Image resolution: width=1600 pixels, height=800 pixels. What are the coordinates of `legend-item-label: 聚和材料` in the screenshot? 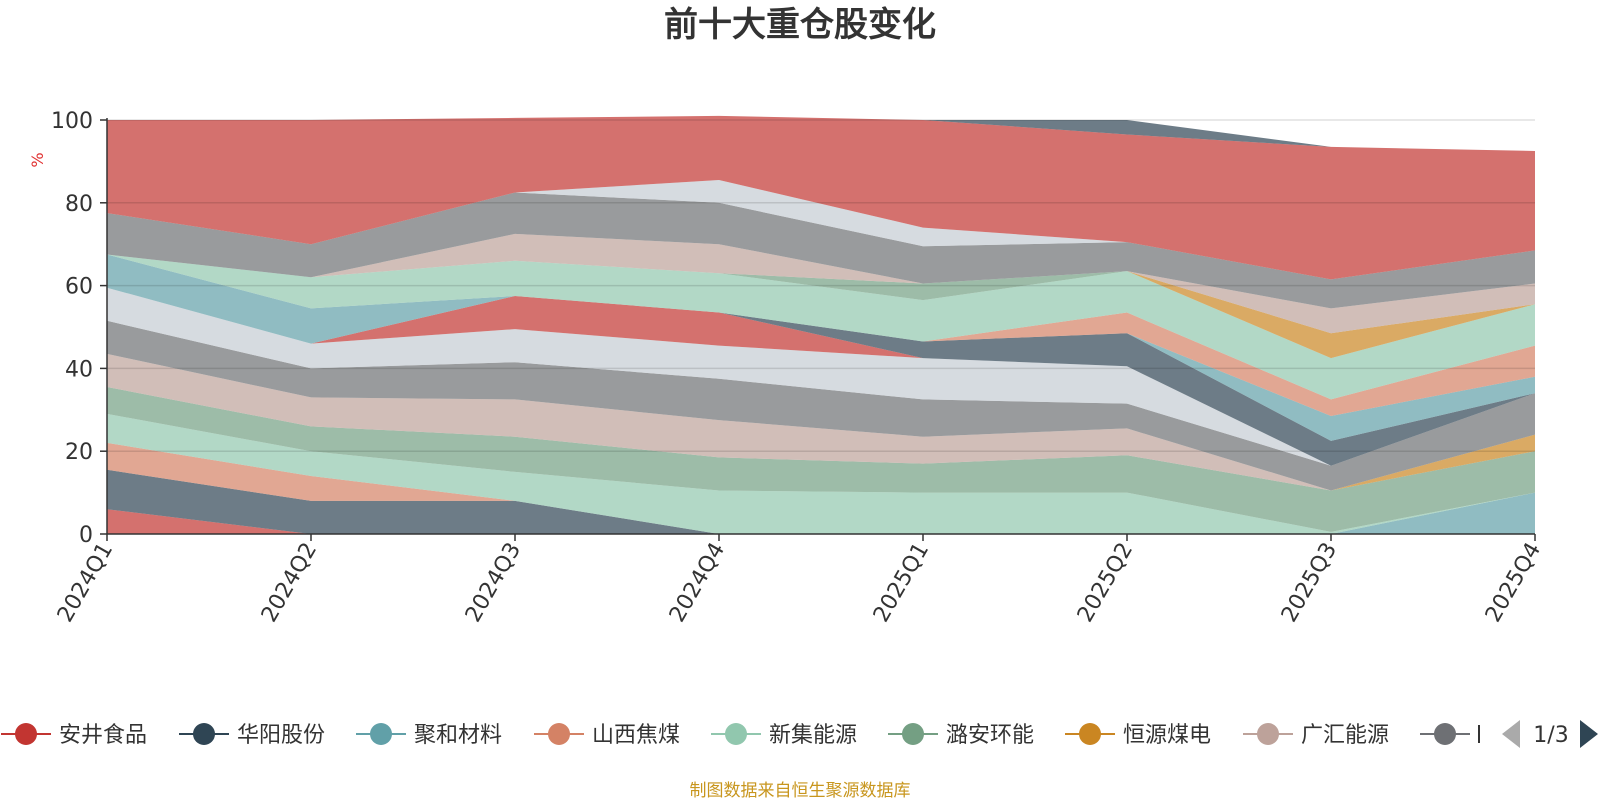 It's located at (458, 735).